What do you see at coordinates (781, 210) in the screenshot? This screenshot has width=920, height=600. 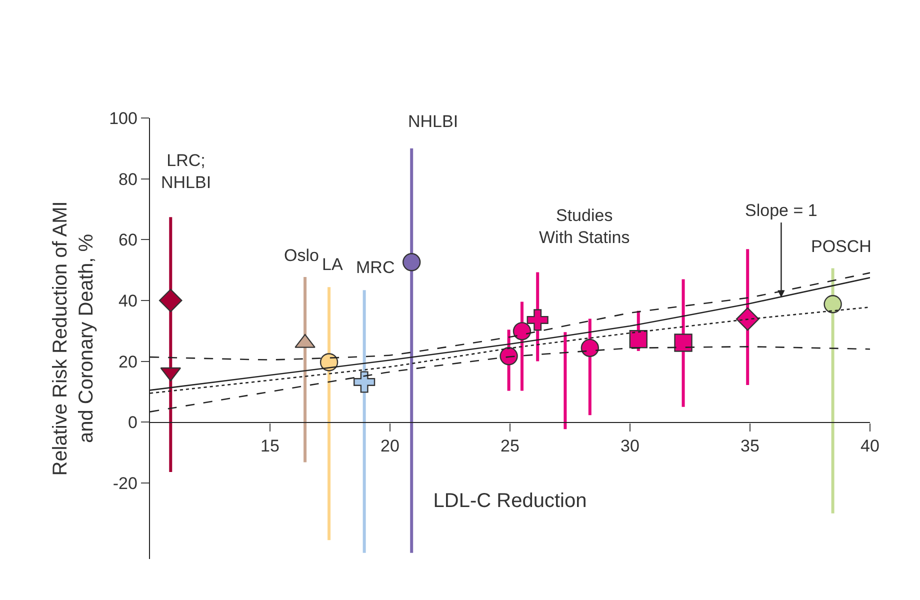 I see `annotation: Slope = 1` at bounding box center [781, 210].